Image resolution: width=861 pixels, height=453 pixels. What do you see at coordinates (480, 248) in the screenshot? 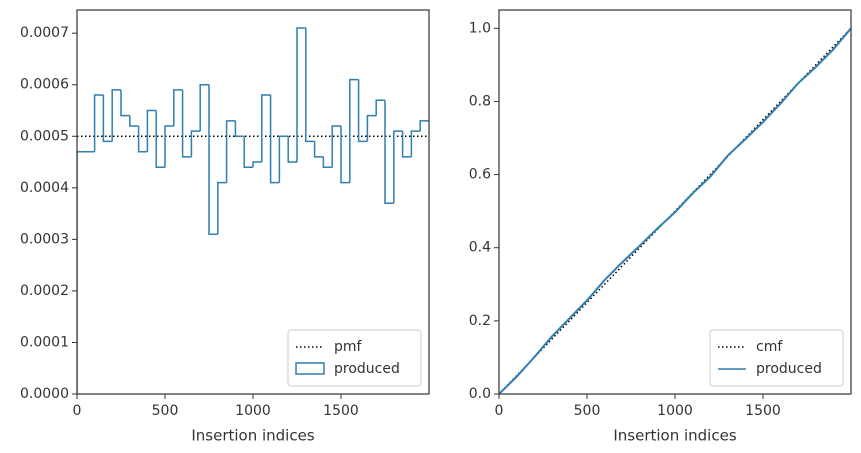
I see `y-tick-label: 0.4` at bounding box center [480, 248].